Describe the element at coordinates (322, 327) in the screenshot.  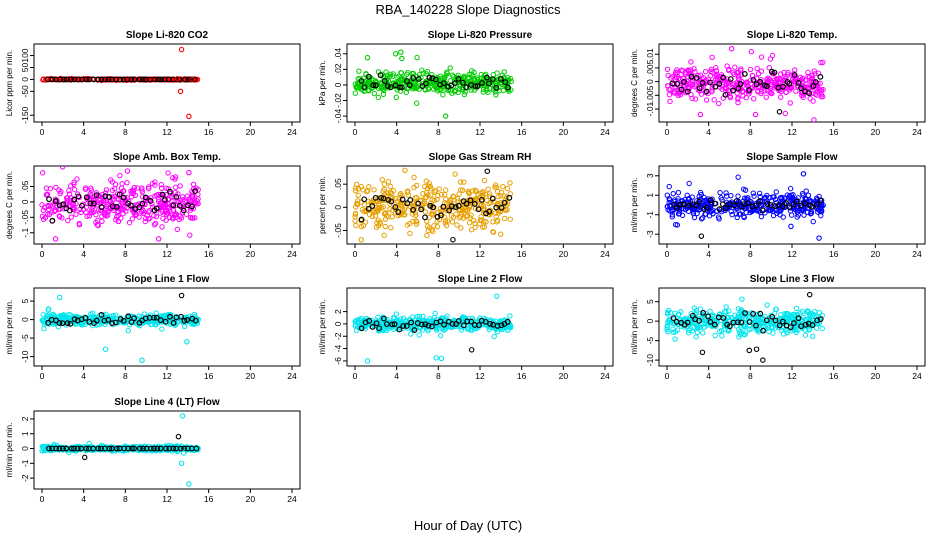
I see `y-axis-label: ml/min per min.` at that location.